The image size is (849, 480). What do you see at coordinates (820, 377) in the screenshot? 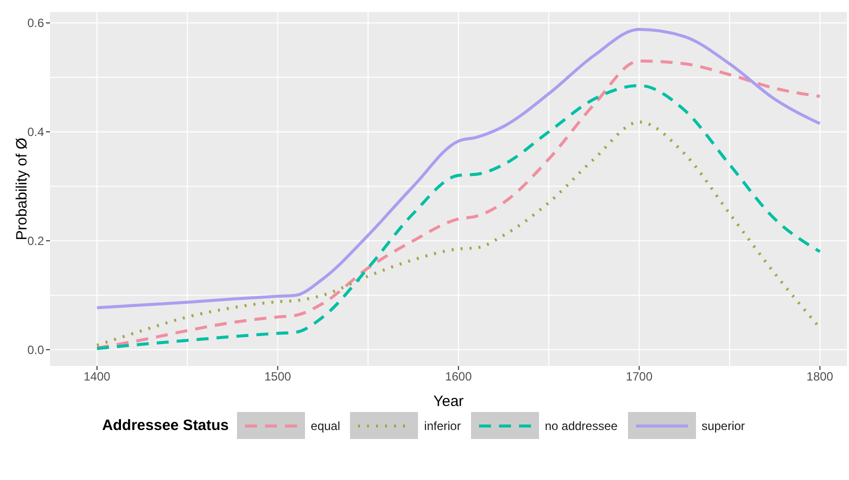
I see `x-tick-label: 1800` at bounding box center [820, 377].